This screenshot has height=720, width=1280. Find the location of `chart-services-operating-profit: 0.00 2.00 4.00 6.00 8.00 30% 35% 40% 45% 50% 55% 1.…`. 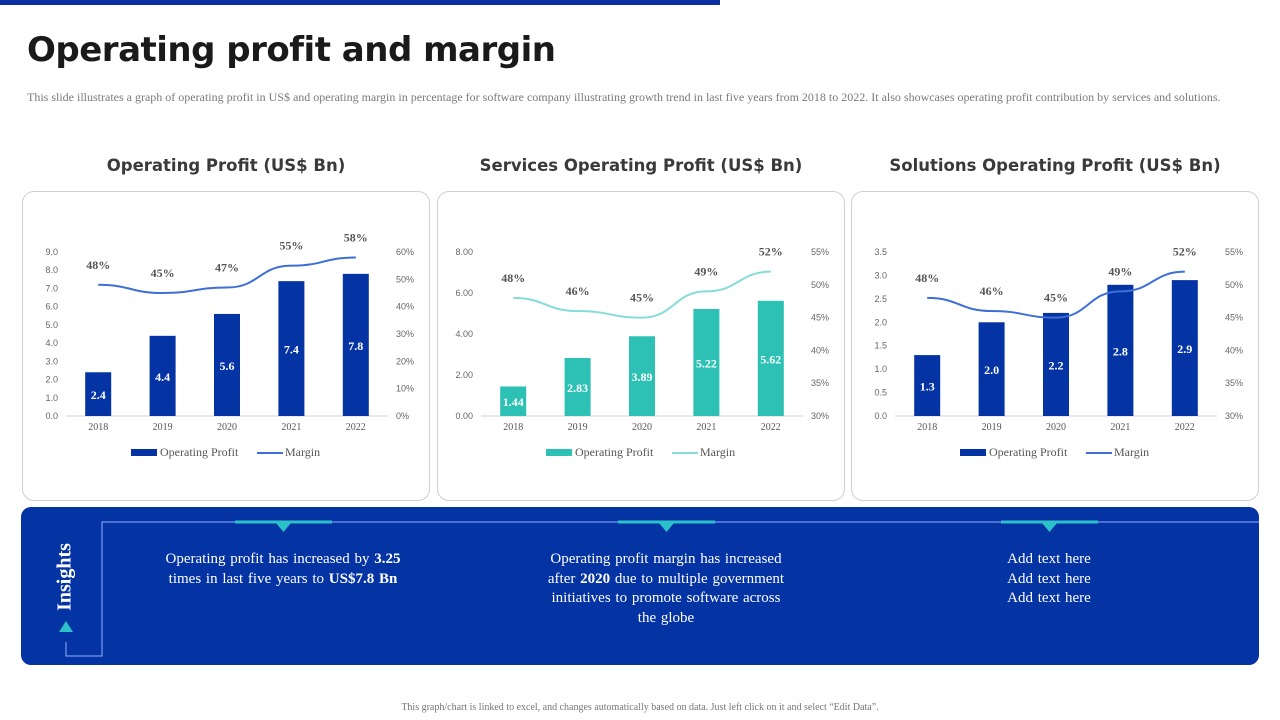

chart-services-operating-profit: 0.00 2.00 4.00 6.00 8.00 30% 35% 40% 45% 50% 55% 1.… is located at coordinates (642, 347).